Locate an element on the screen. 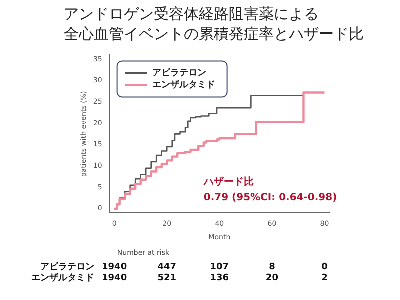 The image size is (400, 300). text: アビラテロン is located at coordinates (67, 267).